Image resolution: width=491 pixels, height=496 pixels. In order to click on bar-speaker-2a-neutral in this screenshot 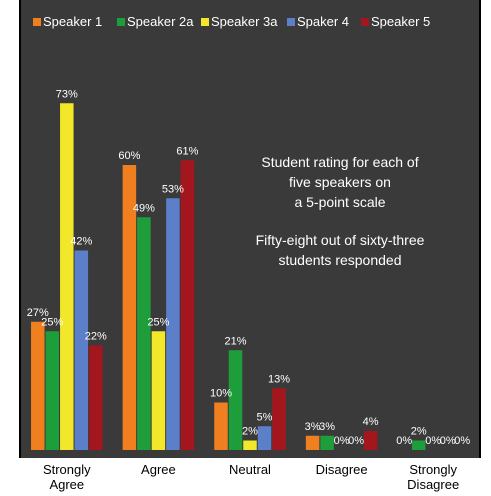, I will do `click(235, 400)`.